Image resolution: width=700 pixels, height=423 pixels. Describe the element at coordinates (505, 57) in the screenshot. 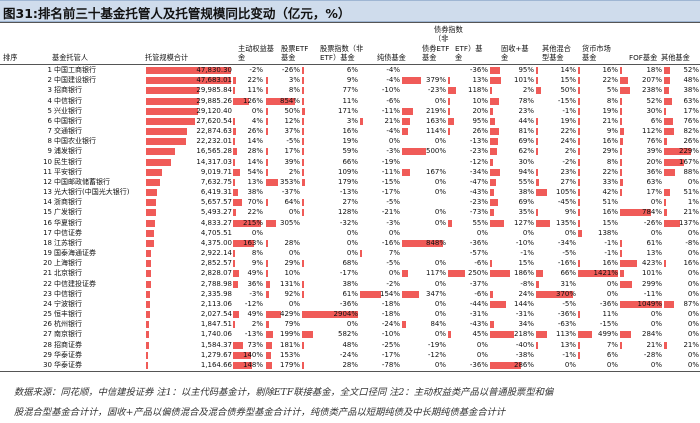

I see `header-fixed-plus-2: 金` at that location.